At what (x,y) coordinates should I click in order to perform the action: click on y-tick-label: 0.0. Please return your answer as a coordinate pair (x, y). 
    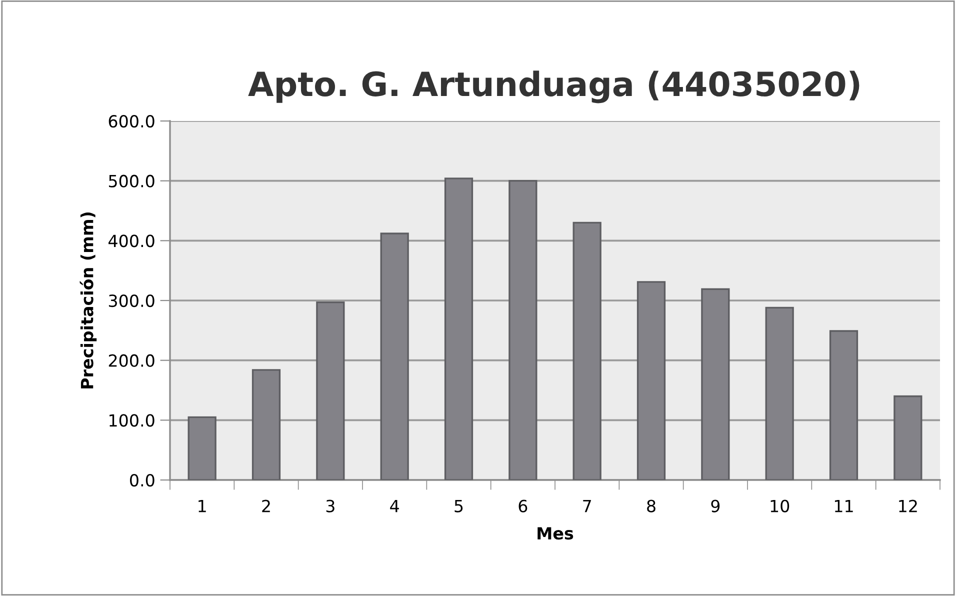
    Looking at the image, I should click on (142, 480).